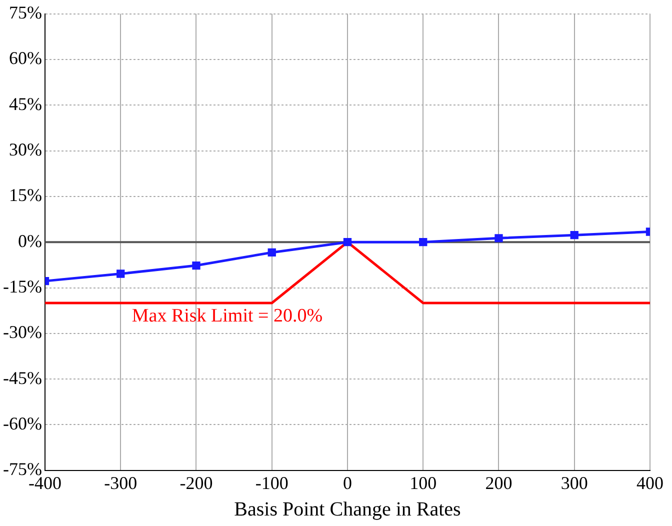  What do you see at coordinates (25, 104) in the screenshot?
I see `y-tick-label: 45%` at bounding box center [25, 104].